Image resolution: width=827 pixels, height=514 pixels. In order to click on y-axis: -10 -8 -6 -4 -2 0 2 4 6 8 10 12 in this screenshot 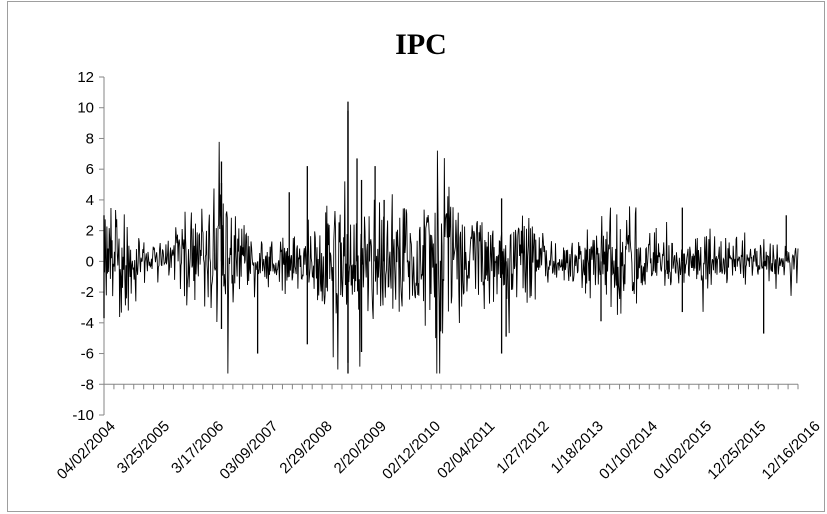, I will do `click(88, 246)`.